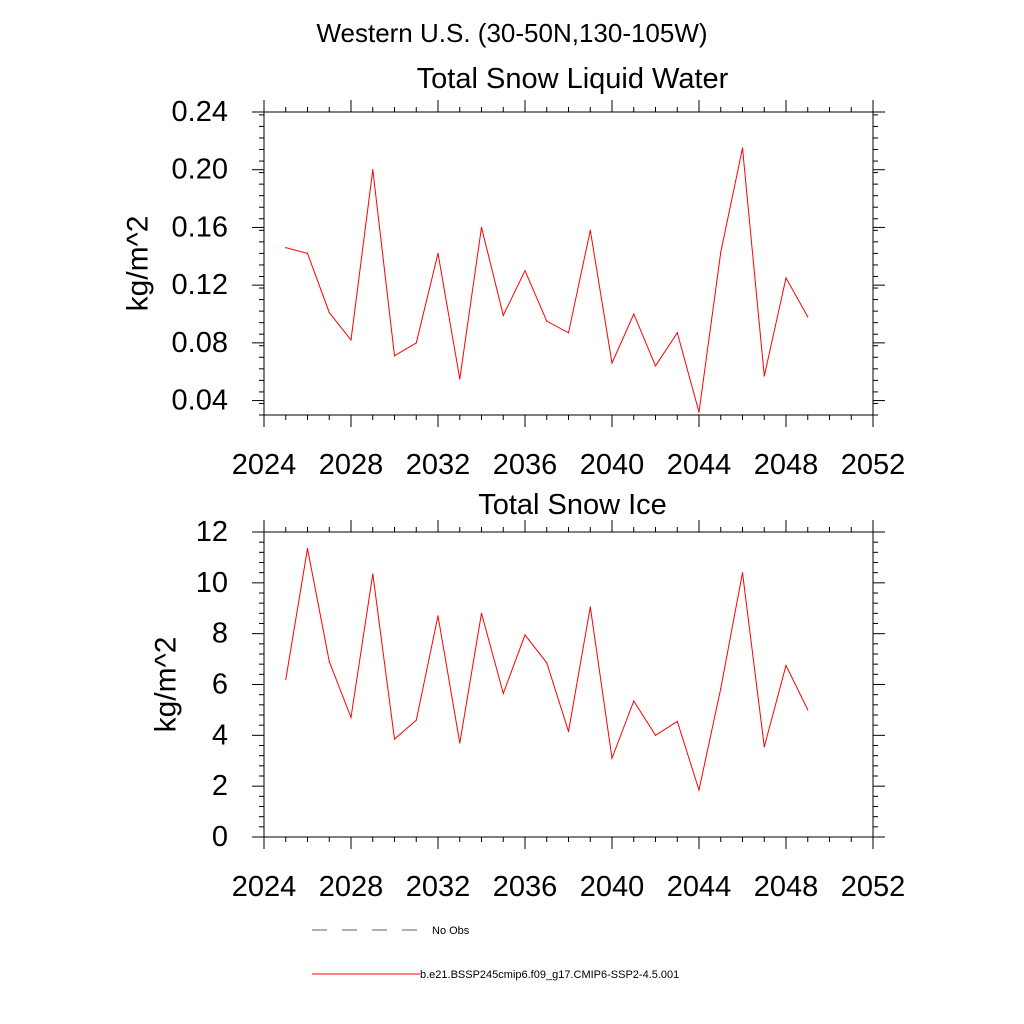 Image resolution: width=1024 pixels, height=1024 pixels. What do you see at coordinates (200, 170) in the screenshot?
I see `y-tick-label: 0.20` at bounding box center [200, 170].